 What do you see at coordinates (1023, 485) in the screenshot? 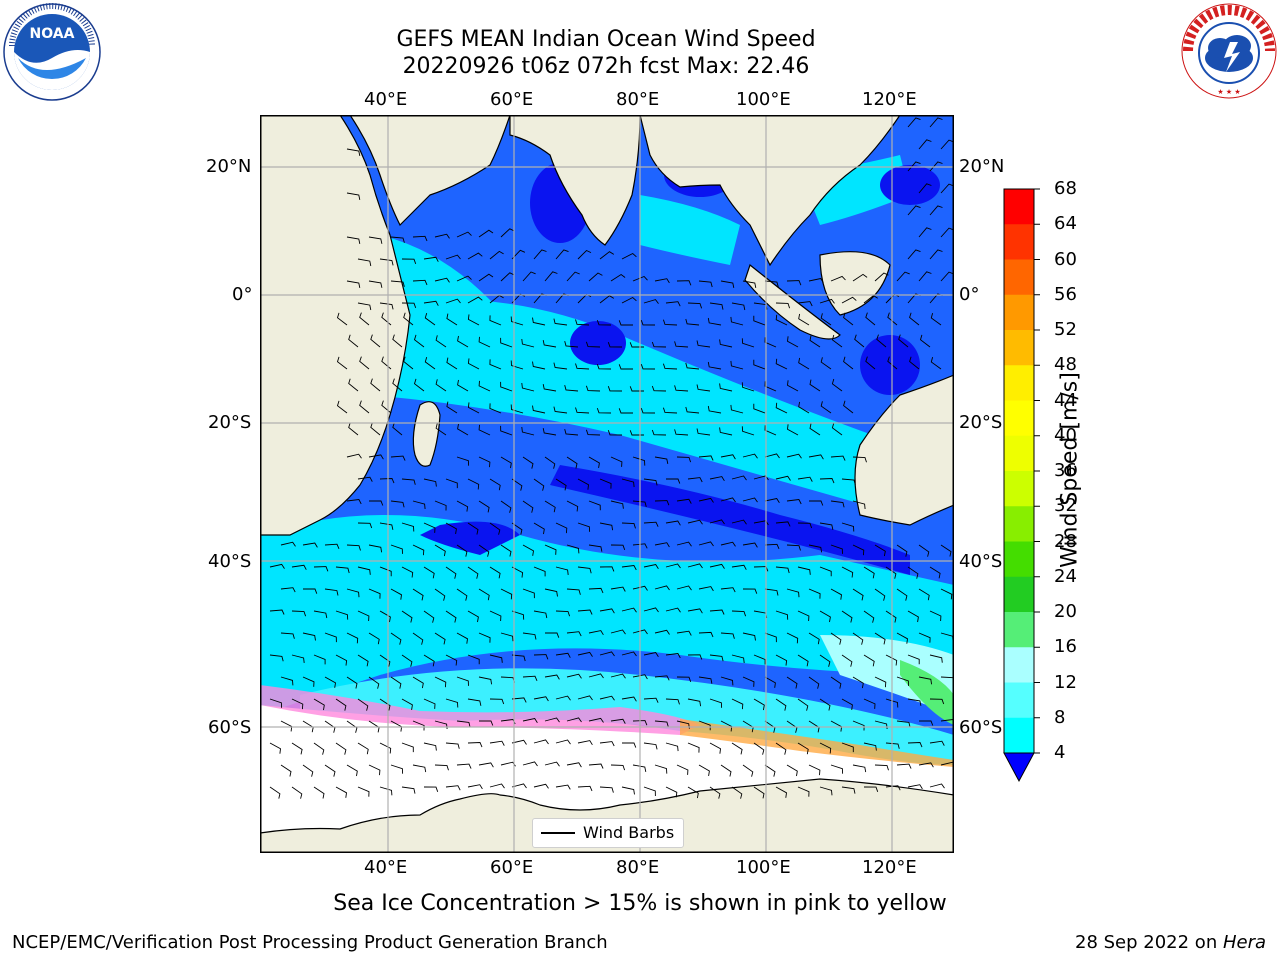
I see `colorbar` at bounding box center [1023, 485].